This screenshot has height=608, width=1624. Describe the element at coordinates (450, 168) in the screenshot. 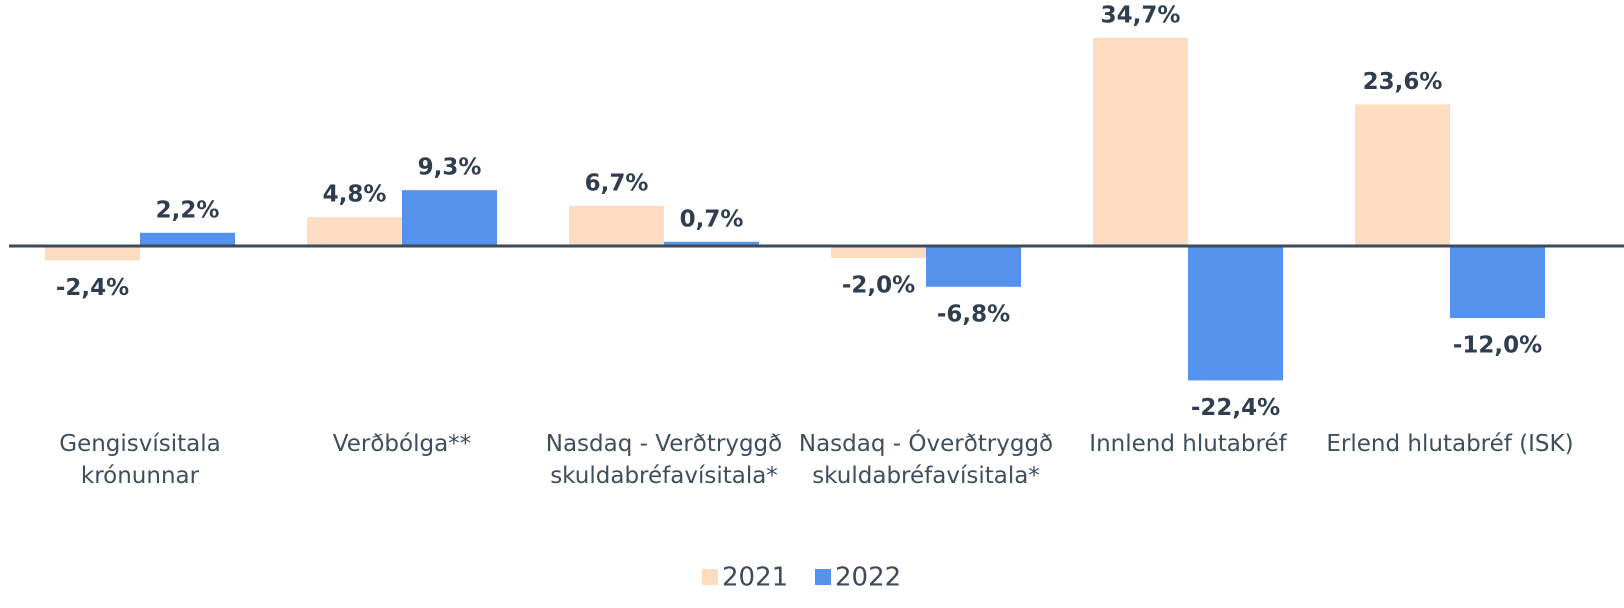

I see `data-label: 9,3%` at that location.